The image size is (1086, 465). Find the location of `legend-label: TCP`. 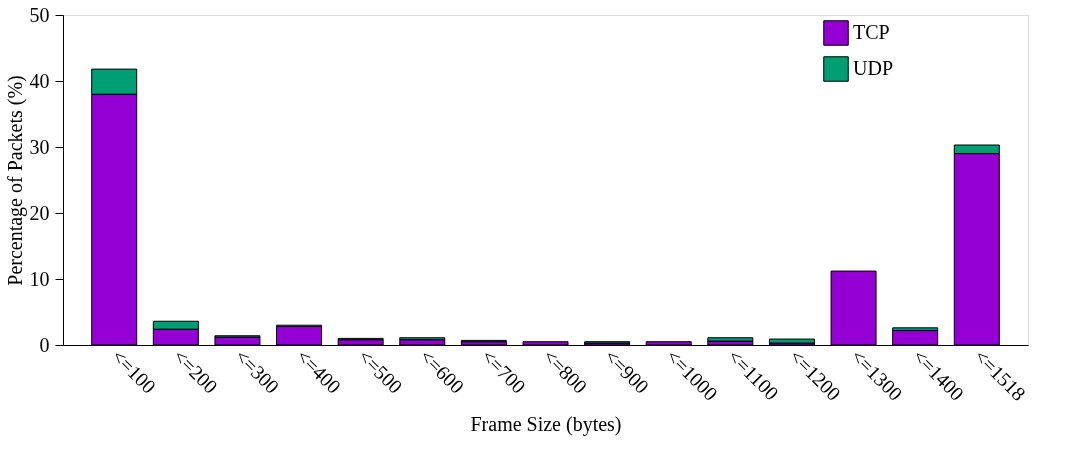

legend-label: TCP is located at coordinates (871, 32).